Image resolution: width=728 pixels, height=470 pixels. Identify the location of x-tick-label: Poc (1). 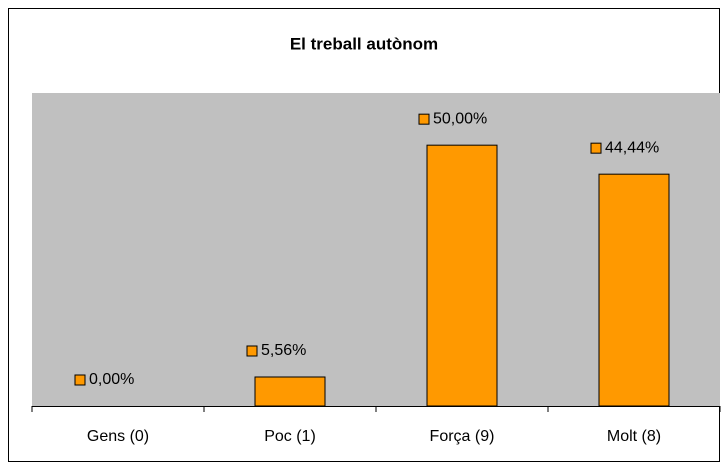
(290, 436).